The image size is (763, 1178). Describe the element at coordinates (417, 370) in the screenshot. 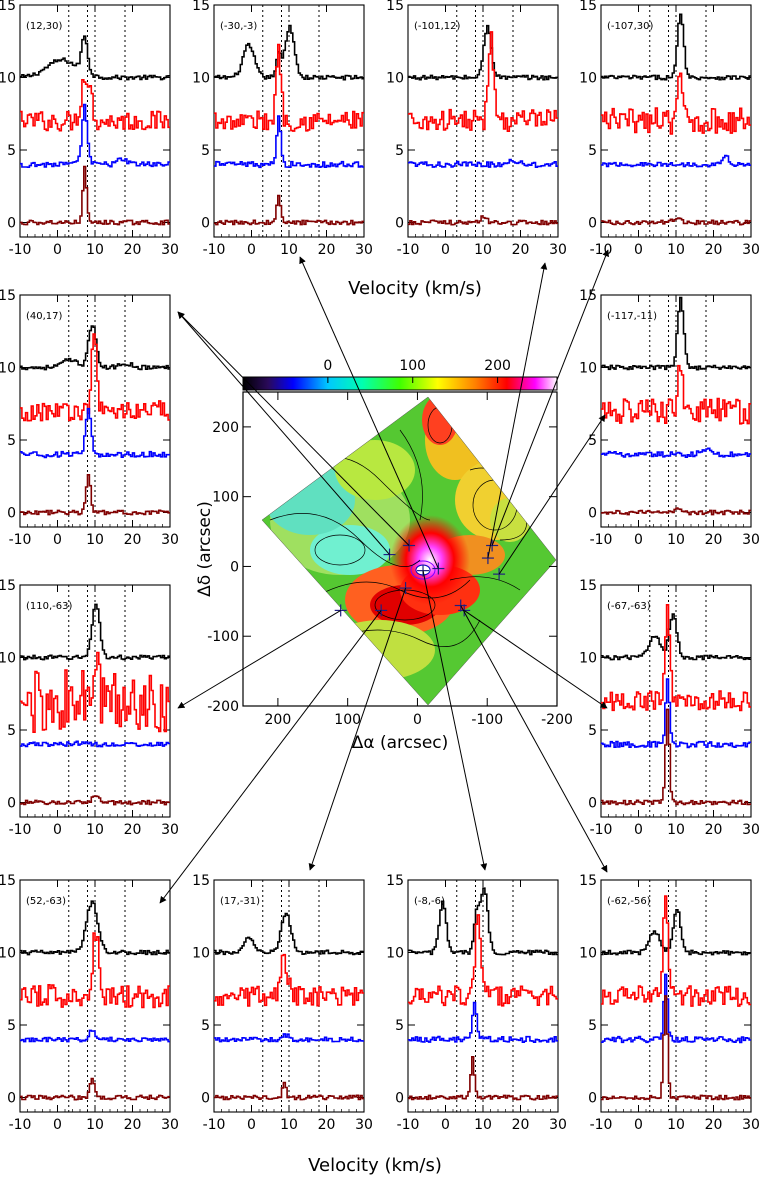

I see `colorbar-ticks: 0 100 200` at that location.